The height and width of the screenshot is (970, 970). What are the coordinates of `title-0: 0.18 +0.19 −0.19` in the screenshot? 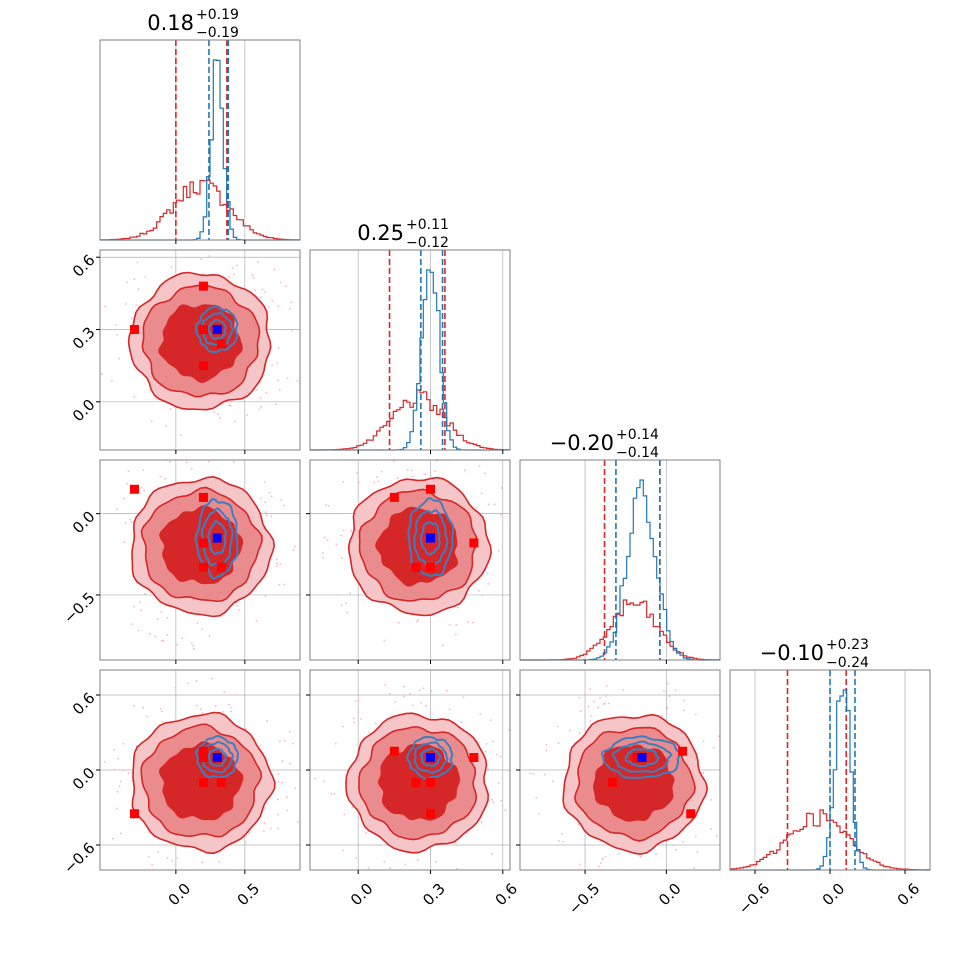 It's located at (193, 24).